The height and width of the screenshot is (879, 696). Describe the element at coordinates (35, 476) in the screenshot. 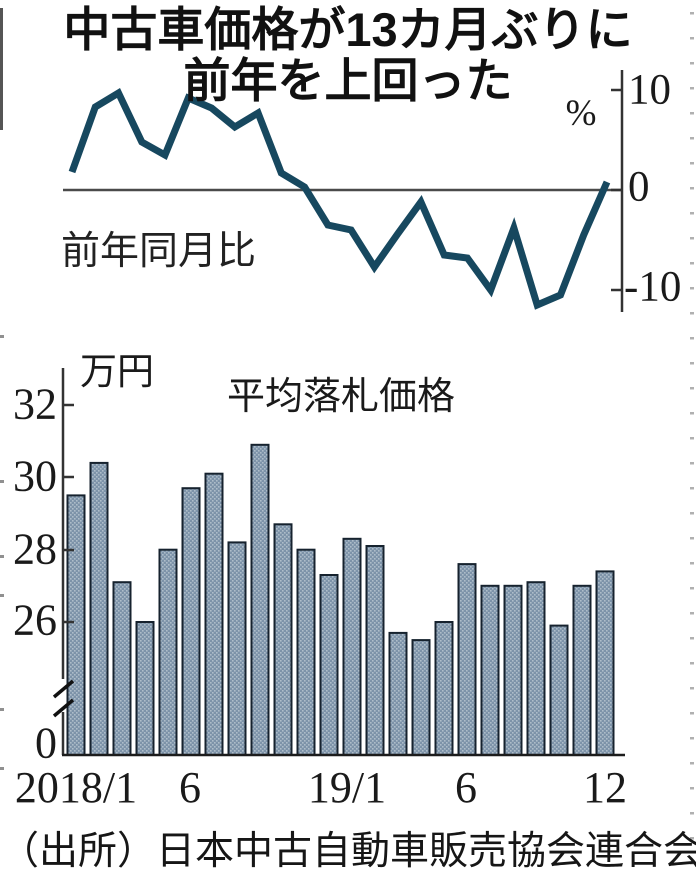

I see `bar-chart-ytick-30: 30` at that location.